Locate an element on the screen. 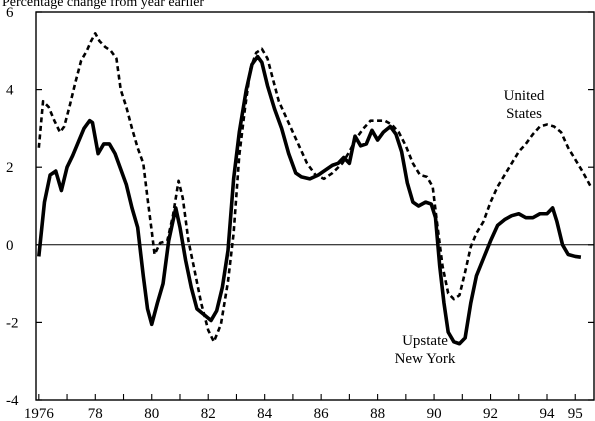  y-tick-label: 4 is located at coordinates (10, 91).